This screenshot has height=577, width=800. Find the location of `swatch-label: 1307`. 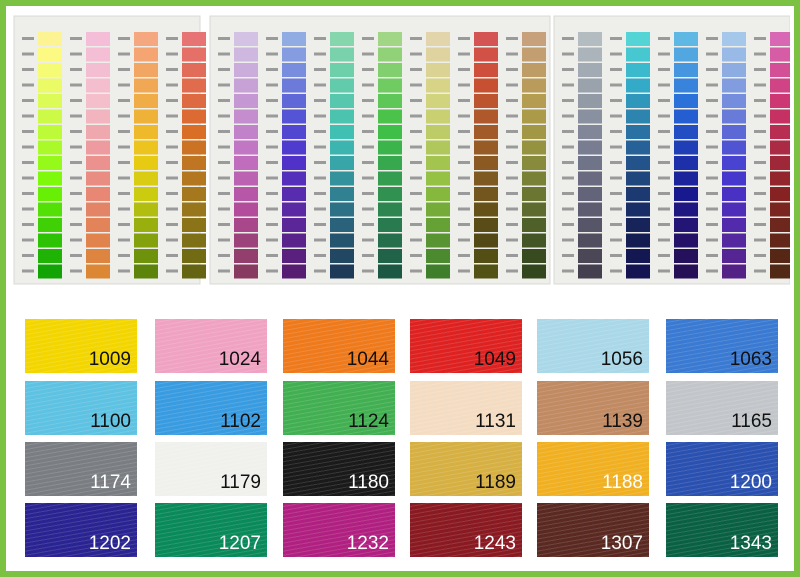

swatch-label: 1307 is located at coordinates (621, 543).